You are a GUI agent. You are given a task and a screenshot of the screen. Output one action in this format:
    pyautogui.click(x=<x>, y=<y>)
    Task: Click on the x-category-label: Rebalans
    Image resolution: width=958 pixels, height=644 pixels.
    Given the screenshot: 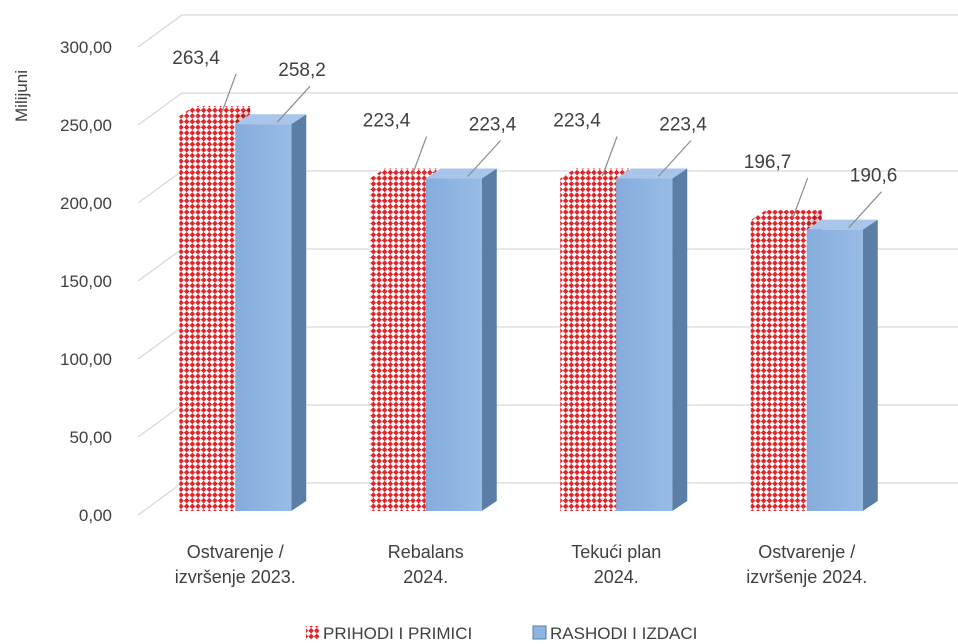 What is the action you would take?
    pyautogui.click(x=426, y=552)
    